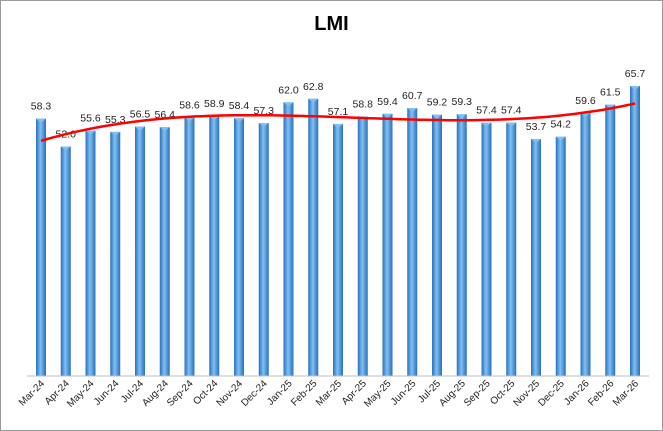 This screenshot has height=431, width=663. What do you see at coordinates (635, 74) in the screenshot?
I see `data-label: 65.7` at bounding box center [635, 74].